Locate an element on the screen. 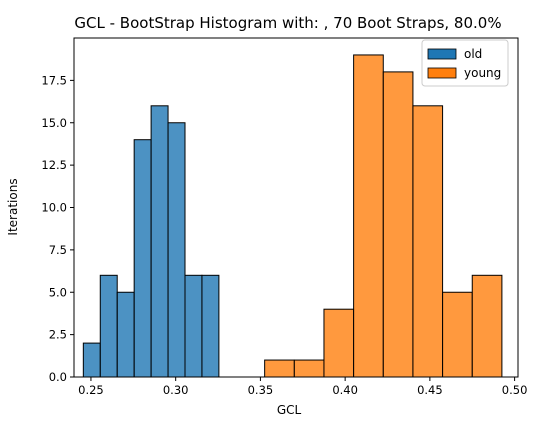 This screenshot has width=537, height=428. y-axis-label: Iterations is located at coordinates (13, 206).